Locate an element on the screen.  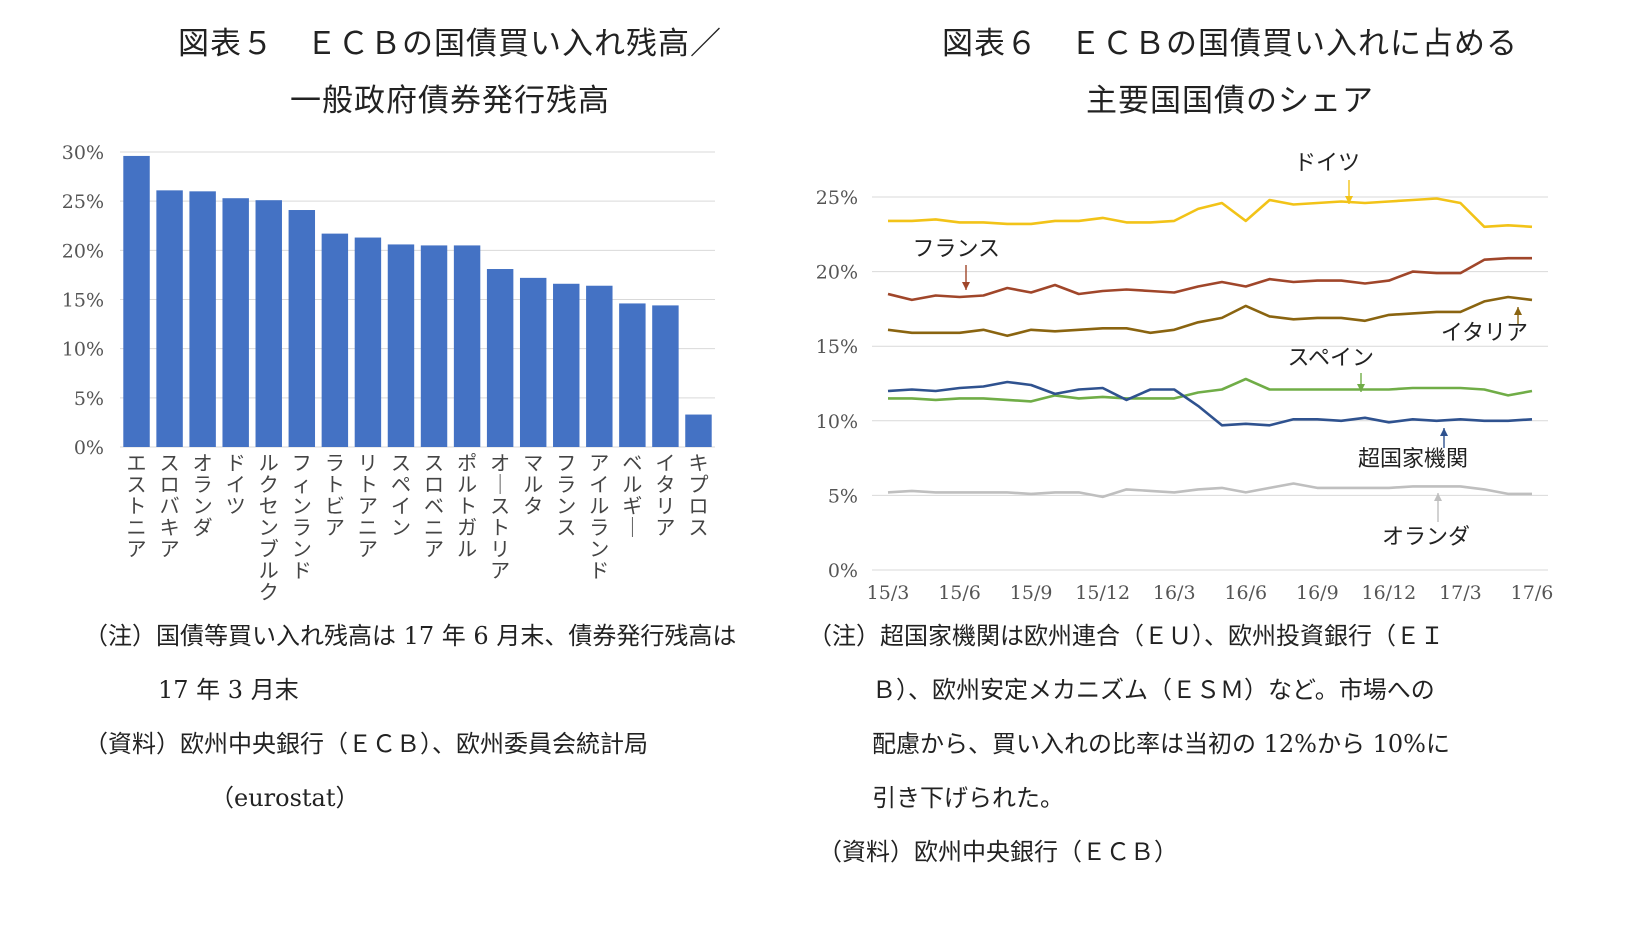
category-label: エストニア is located at coordinates (137, 506).